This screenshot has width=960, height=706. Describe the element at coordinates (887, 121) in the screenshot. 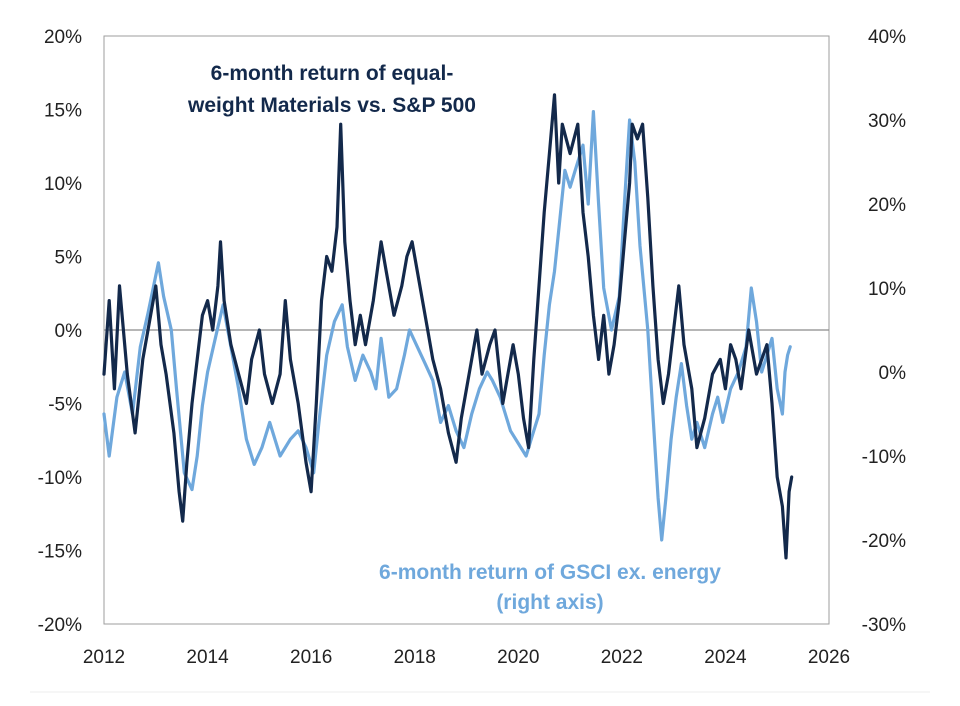

I see `right-tick-label: 30%` at that location.